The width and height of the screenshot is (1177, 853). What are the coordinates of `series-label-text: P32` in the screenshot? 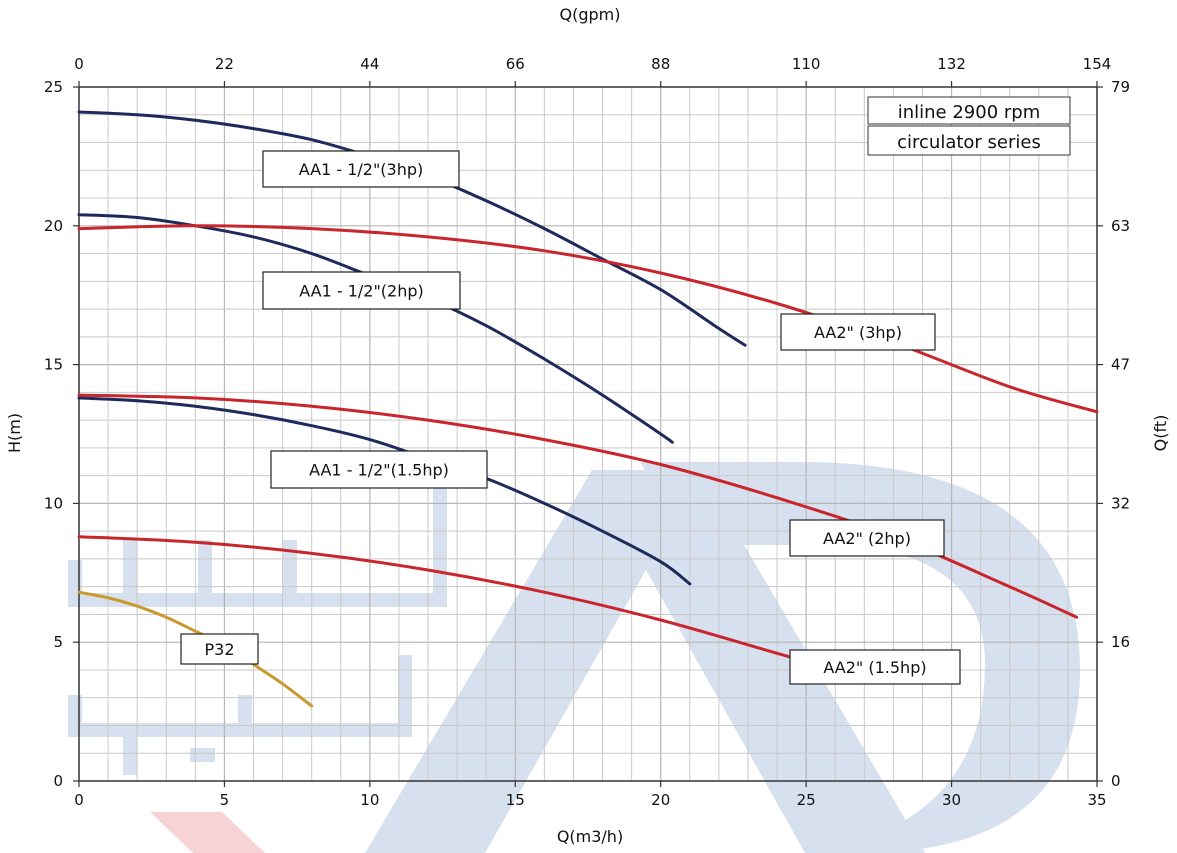 It's located at (219, 649).